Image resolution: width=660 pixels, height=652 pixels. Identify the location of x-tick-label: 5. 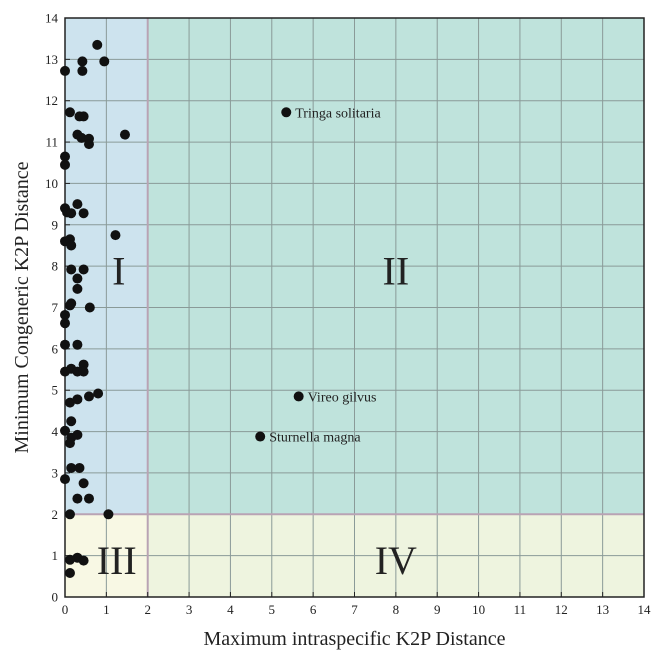
(272, 609).